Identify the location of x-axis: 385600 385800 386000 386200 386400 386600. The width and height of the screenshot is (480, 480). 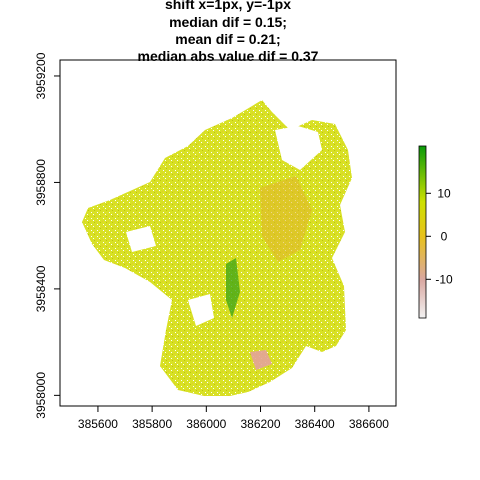
(233, 418).